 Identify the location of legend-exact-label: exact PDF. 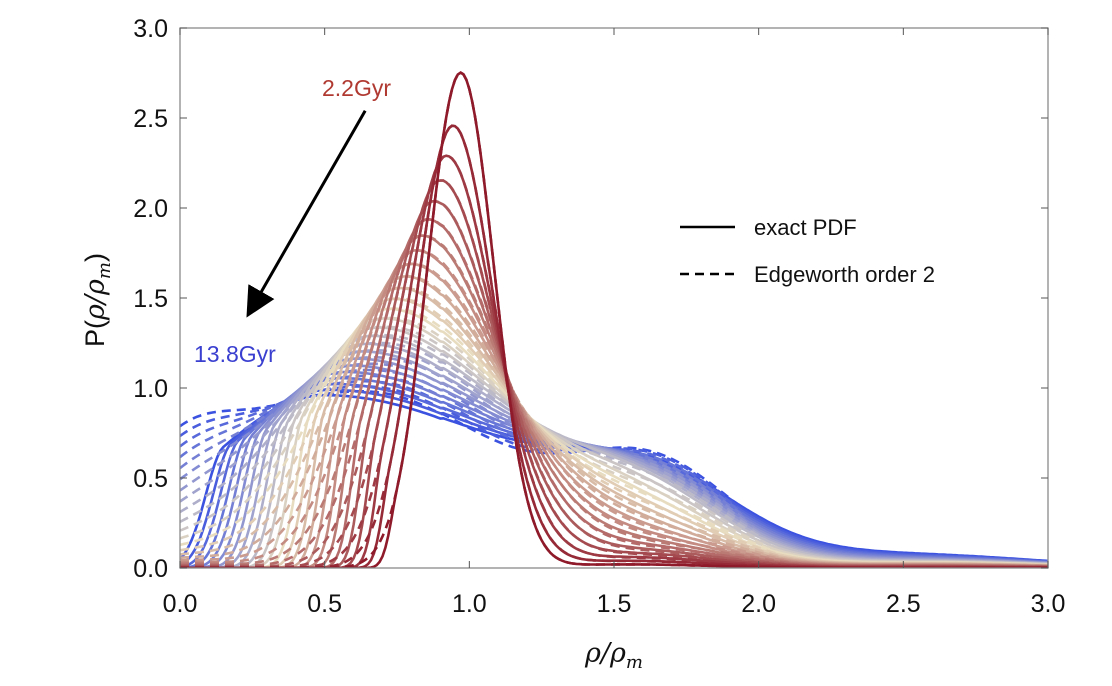
(805, 227).